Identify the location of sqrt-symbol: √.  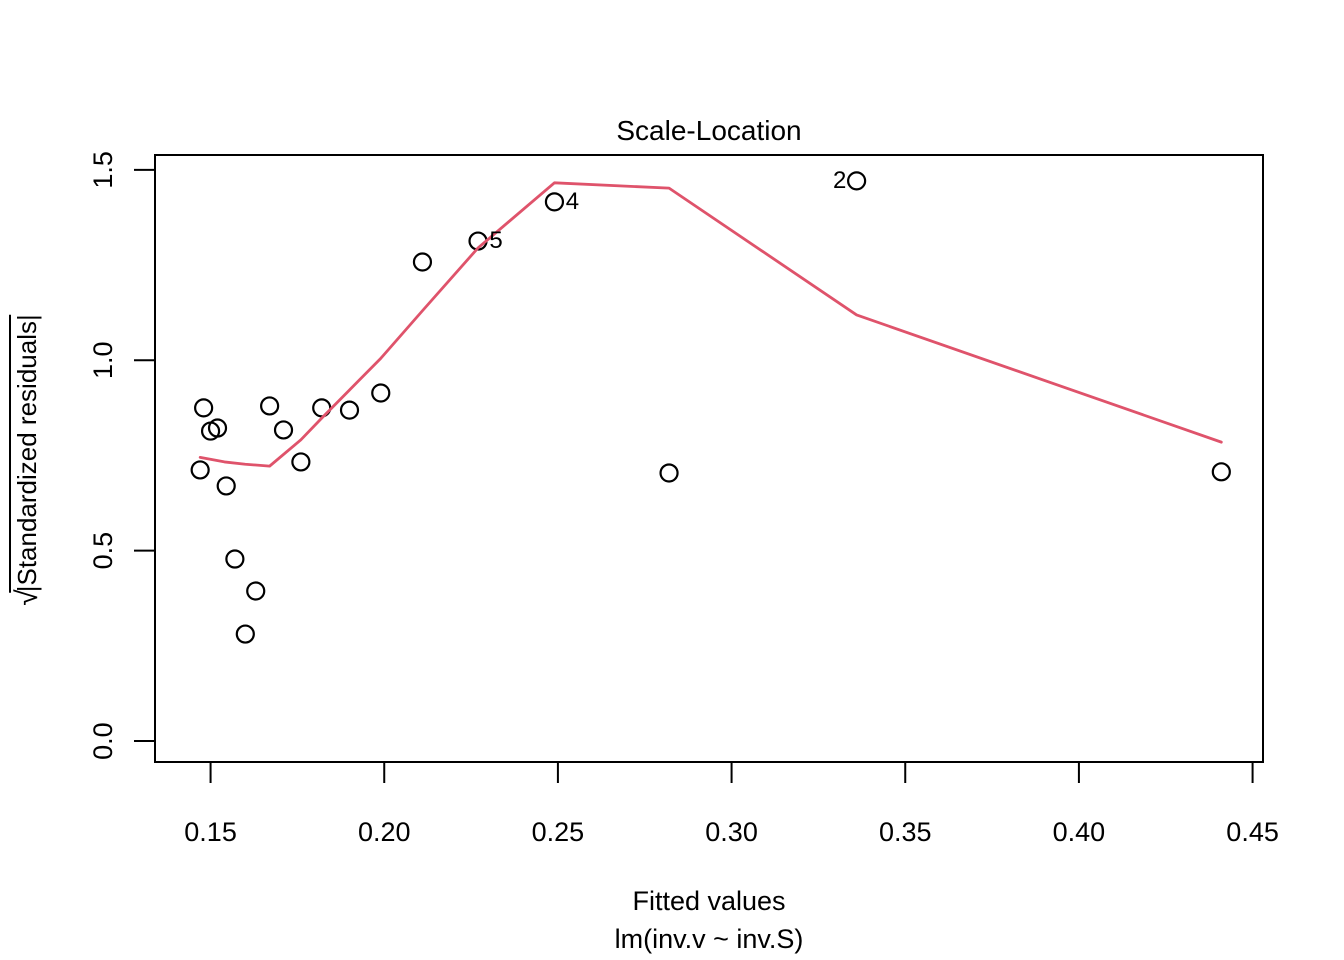
(27, 597).